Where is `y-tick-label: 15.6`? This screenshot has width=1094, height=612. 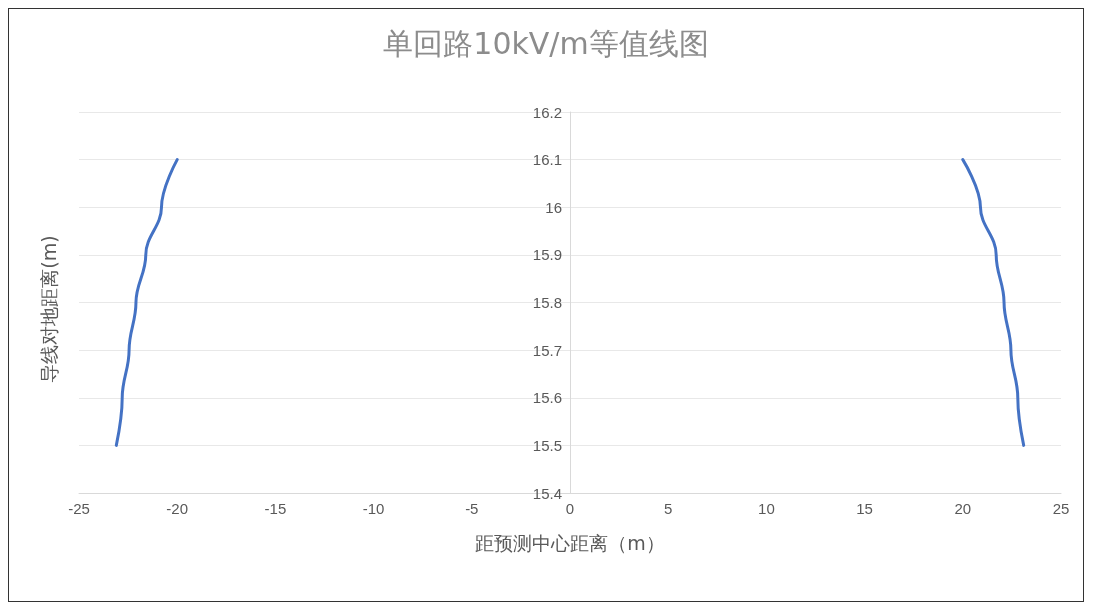
y-tick-label: 15.6 is located at coordinates (547, 398).